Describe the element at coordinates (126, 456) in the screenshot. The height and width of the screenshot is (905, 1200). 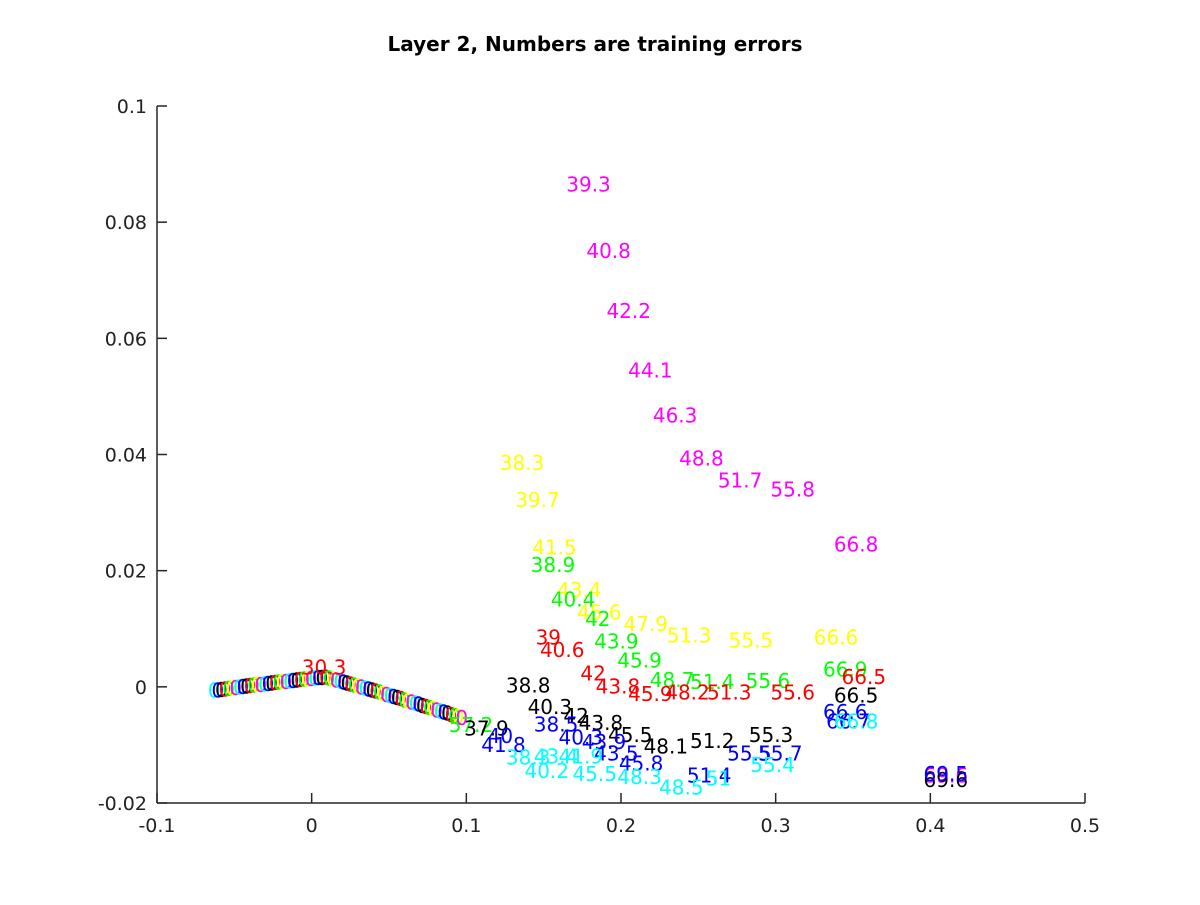
I see `y-tick-label: 0.04` at that location.